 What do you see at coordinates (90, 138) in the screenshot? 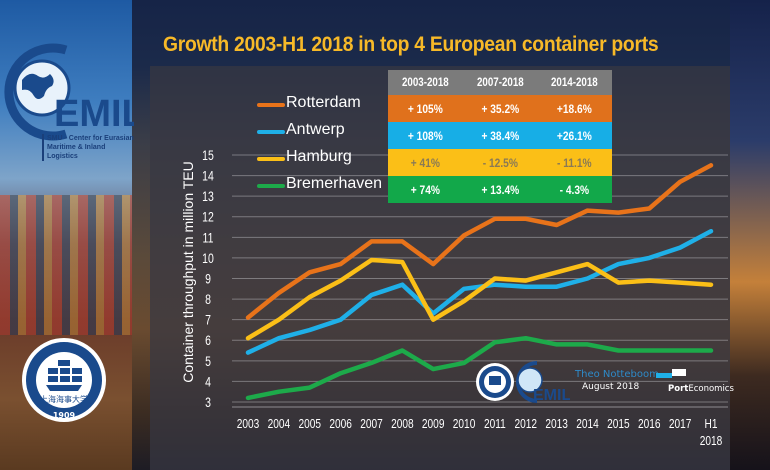
I see `cemil-subtitle-line1: SMU - Center for Eurasian` at bounding box center [90, 138].